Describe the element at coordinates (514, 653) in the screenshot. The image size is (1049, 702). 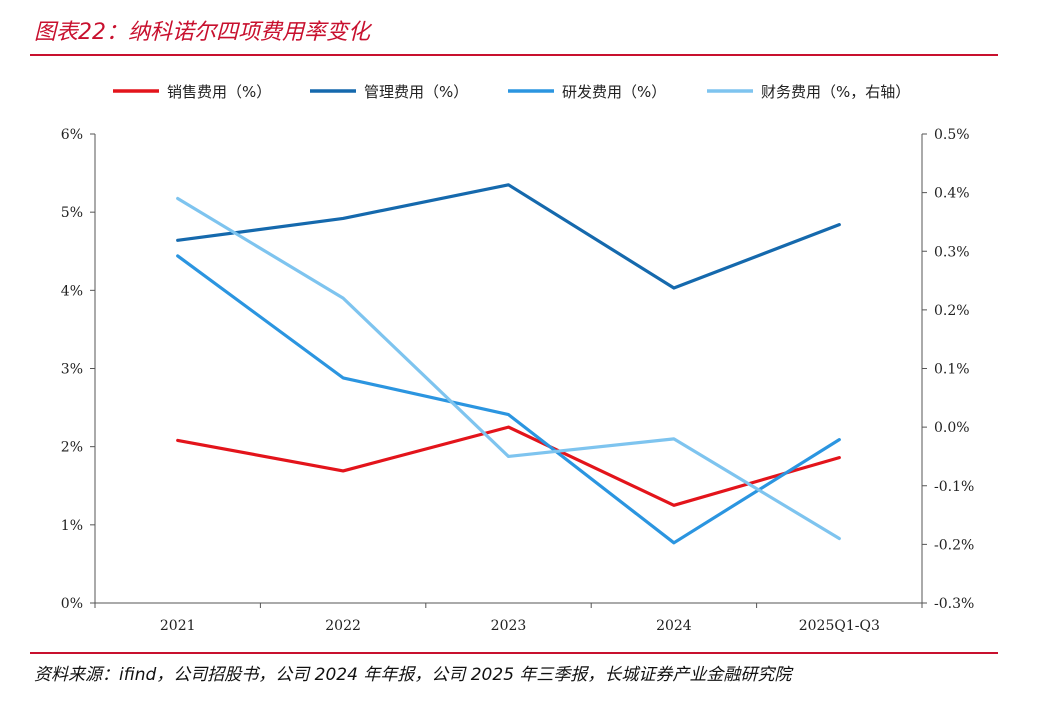
I see `footer-divider` at that location.